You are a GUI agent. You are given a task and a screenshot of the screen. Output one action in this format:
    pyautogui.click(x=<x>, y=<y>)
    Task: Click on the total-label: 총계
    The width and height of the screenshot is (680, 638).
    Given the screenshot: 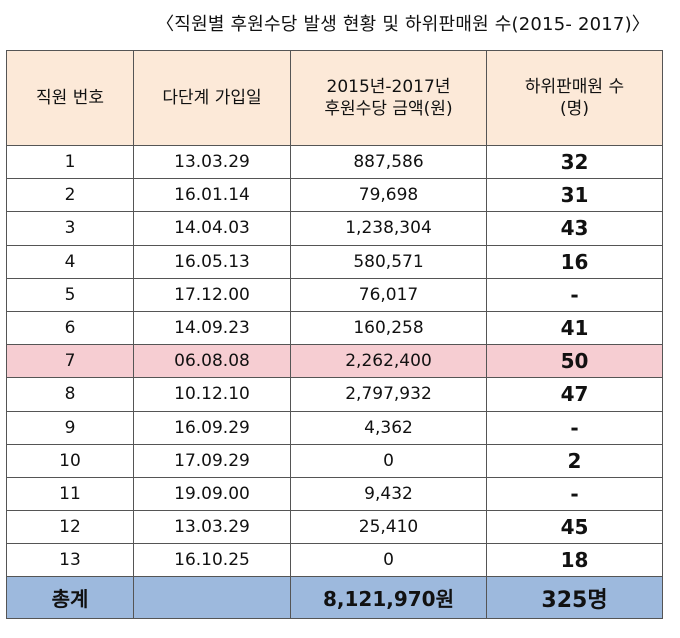 What is the action you would take?
    pyautogui.click(x=70, y=598)
    